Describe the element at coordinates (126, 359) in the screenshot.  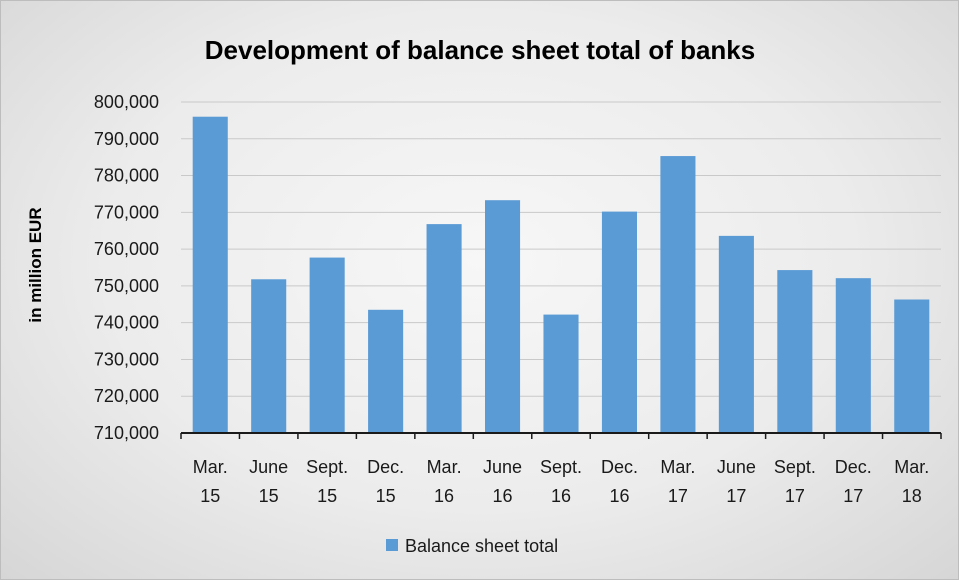
I see `y-tick-label: 730,000` at that location.